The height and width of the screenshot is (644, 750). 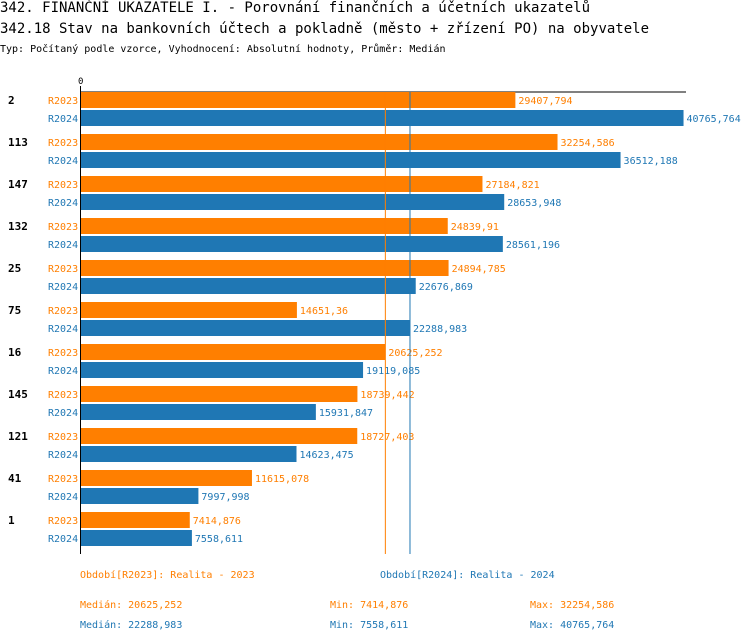 What do you see at coordinates (512, 185) in the screenshot?
I see `bar-value-r2023-147: 27184,821` at bounding box center [512, 185].